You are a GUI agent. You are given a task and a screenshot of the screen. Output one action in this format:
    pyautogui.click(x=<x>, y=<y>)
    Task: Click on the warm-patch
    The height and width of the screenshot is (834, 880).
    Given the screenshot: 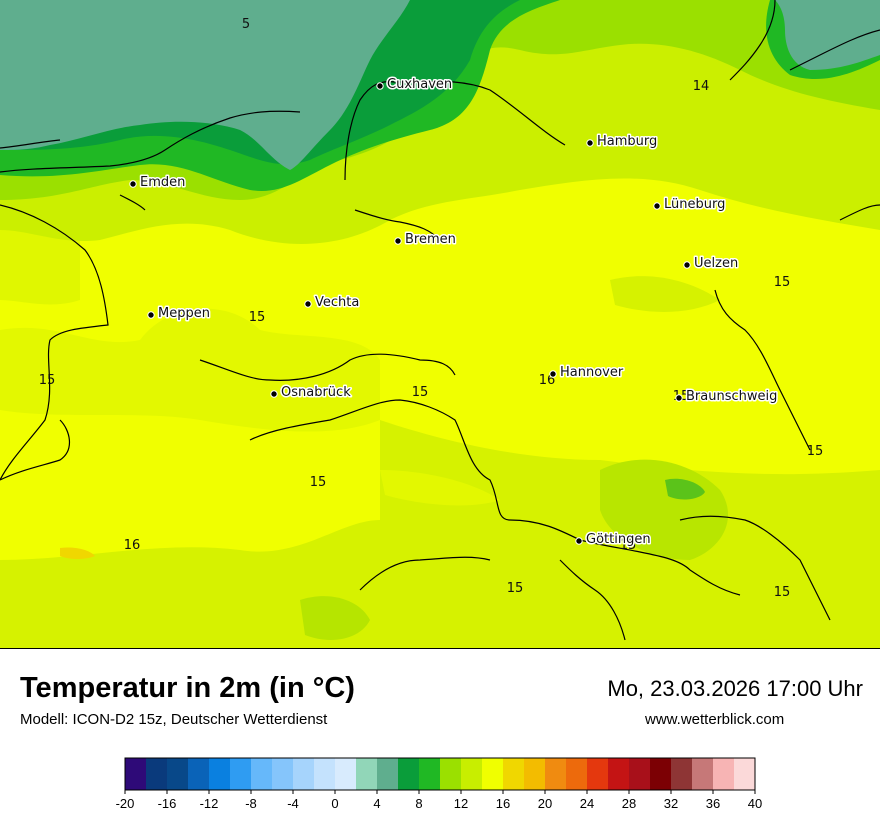 What is the action you would take?
    pyautogui.click(x=77, y=553)
    